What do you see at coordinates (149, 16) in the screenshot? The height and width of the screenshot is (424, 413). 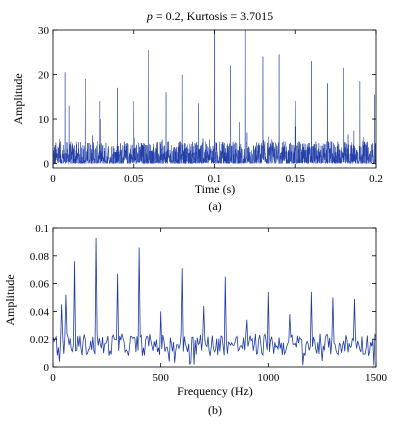 I see `chart-a-title-p: p` at bounding box center [149, 16].